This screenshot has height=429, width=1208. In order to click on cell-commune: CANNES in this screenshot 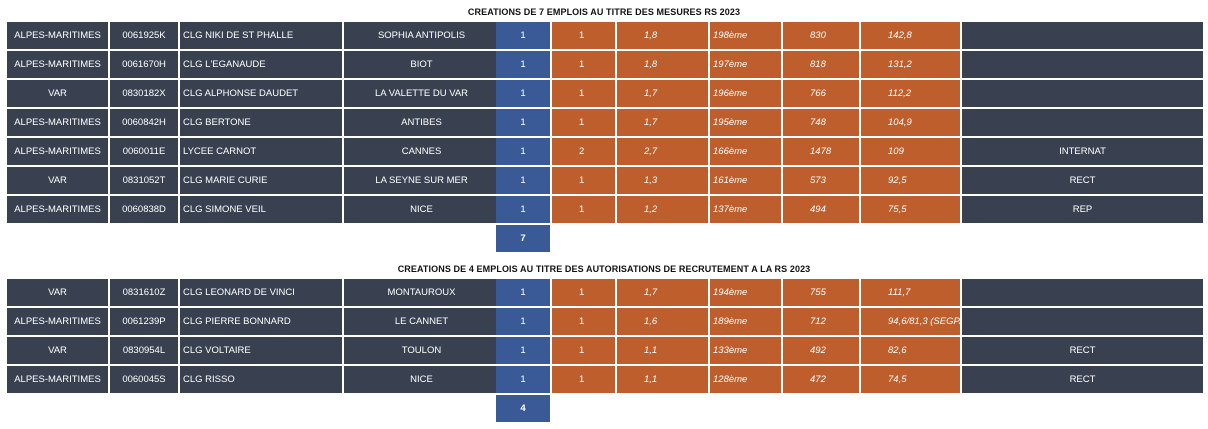, I will do `click(421, 151)`.